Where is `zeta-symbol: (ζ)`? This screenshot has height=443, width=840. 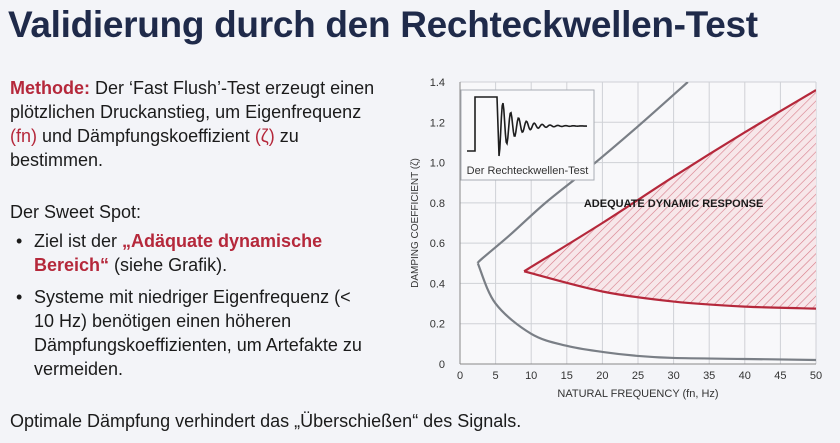
zeta-symbol: (ζ) is located at coordinates (264, 136).